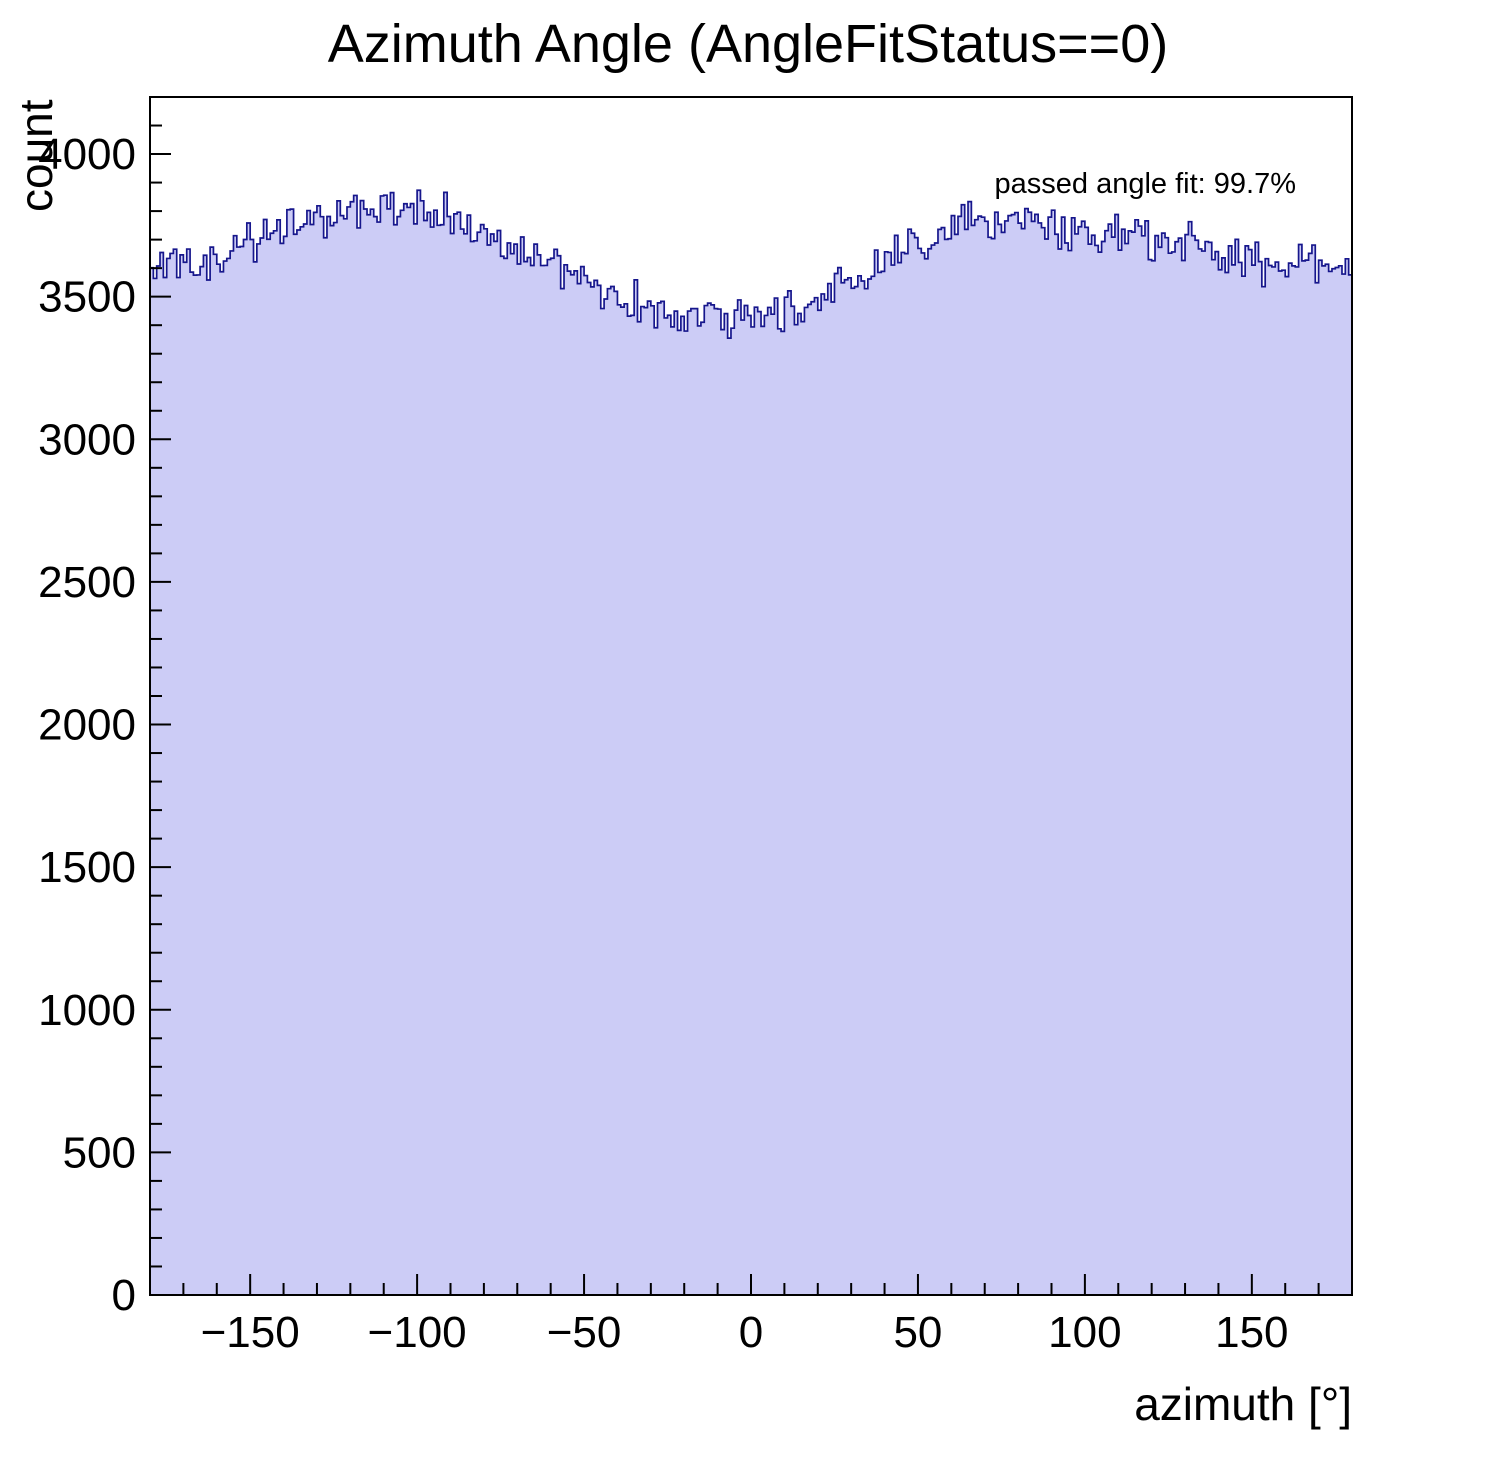 The image size is (1496, 1472). What do you see at coordinates (1145, 184) in the screenshot?
I see `annotation-passed-angle-fit: passed angle fit: 99.7%` at bounding box center [1145, 184].